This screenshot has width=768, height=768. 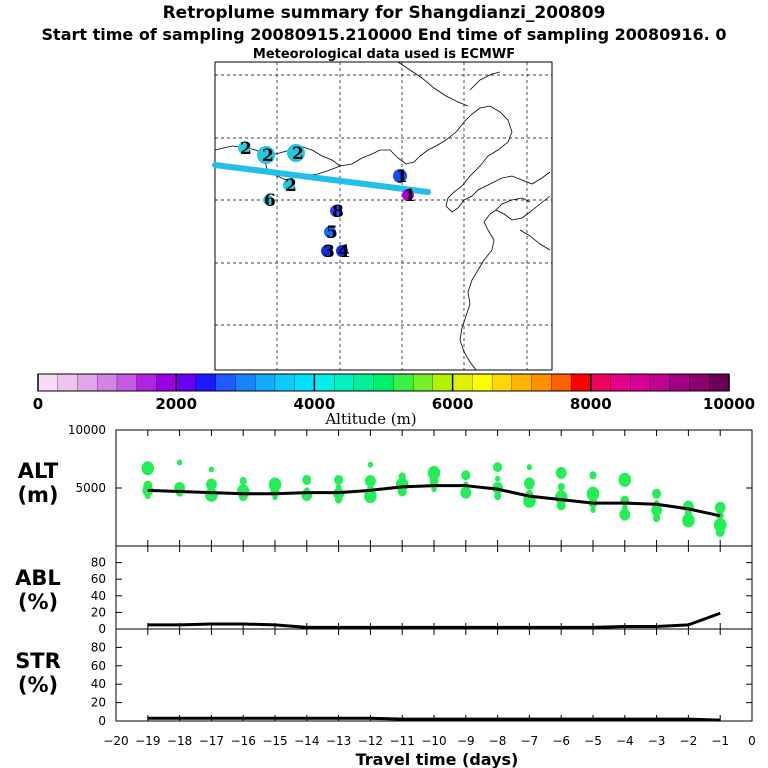 What do you see at coordinates (98, 579) in the screenshot?
I see `panel-y-tick-label: 60` at bounding box center [98, 579].